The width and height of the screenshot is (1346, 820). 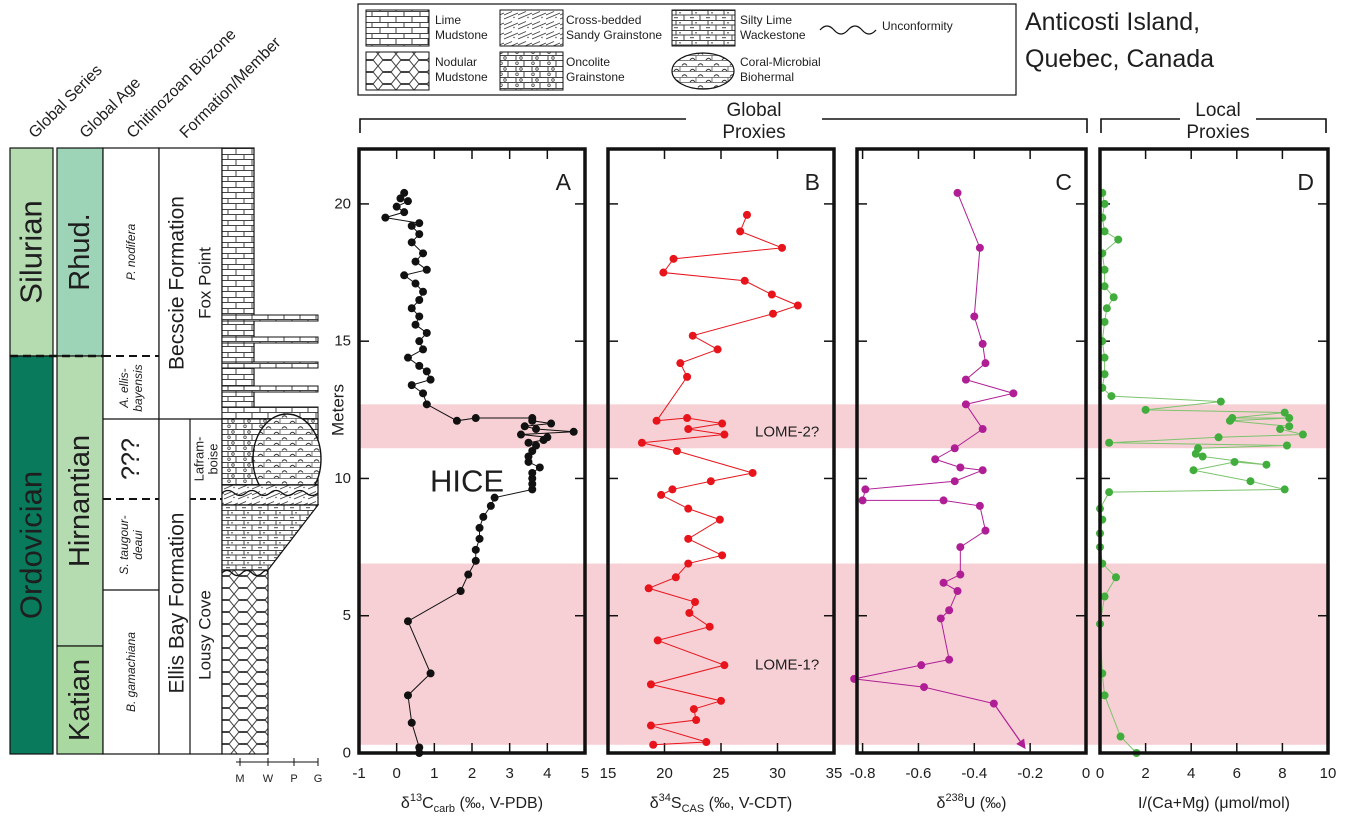 I want to click on location-title-2: Quebec, Canada, so click(x=1119, y=59).